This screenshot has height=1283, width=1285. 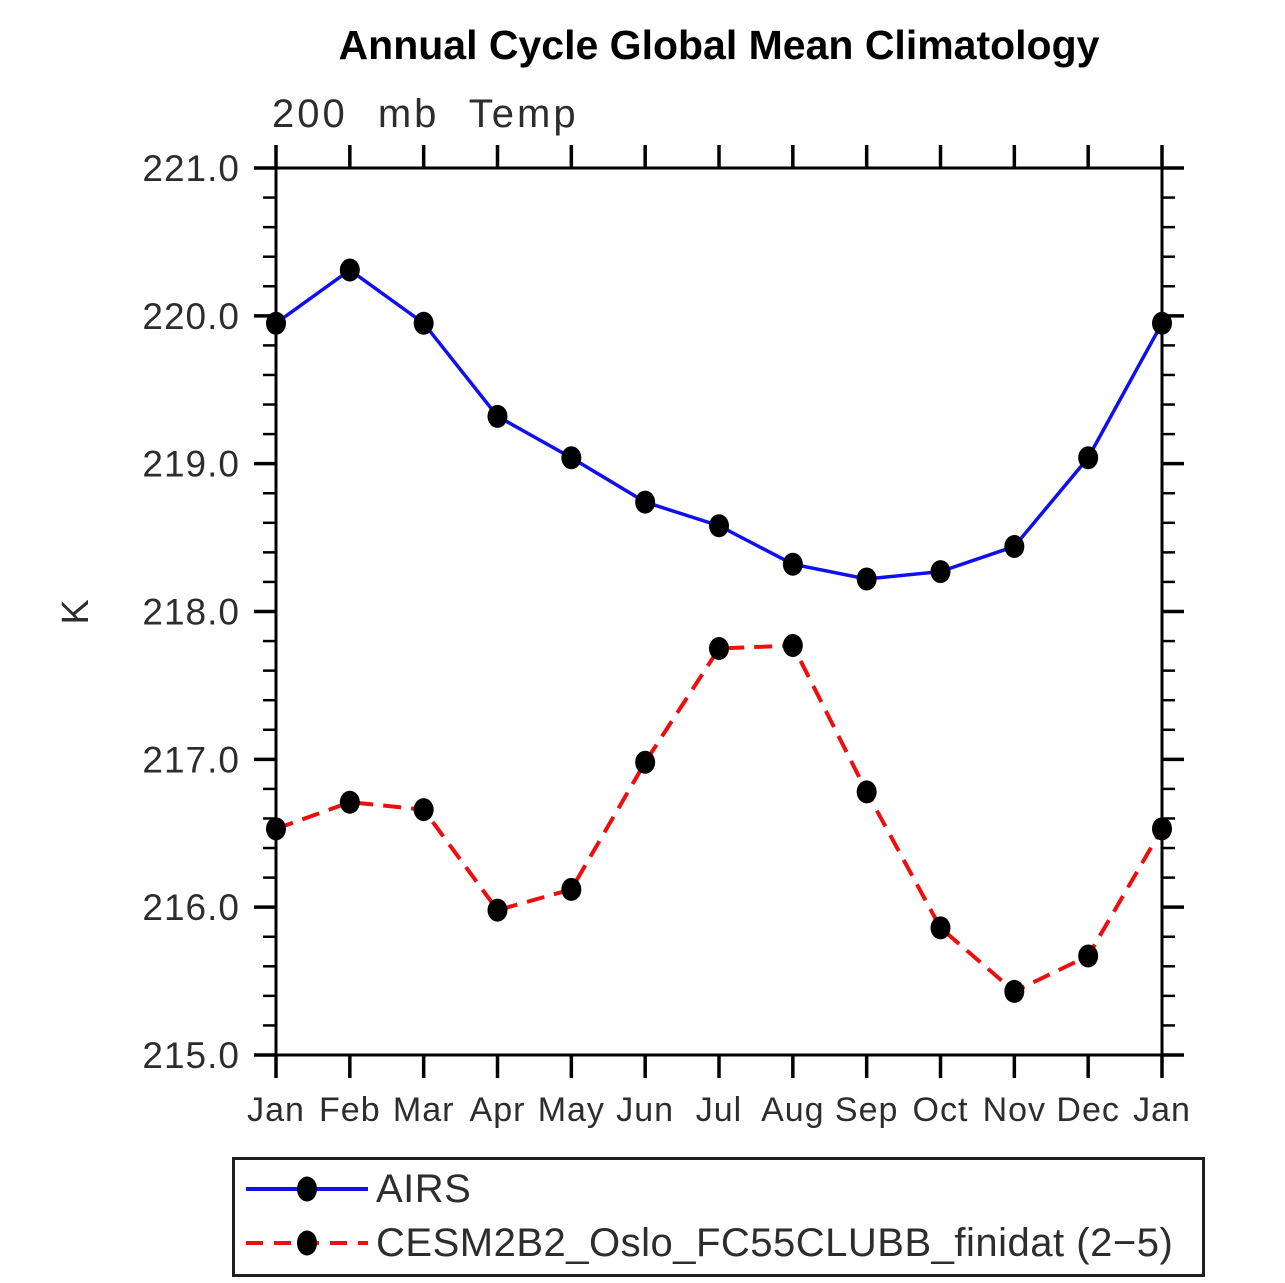 What do you see at coordinates (191, 759) in the screenshot?
I see `y-tick-label: 217.0` at bounding box center [191, 759].